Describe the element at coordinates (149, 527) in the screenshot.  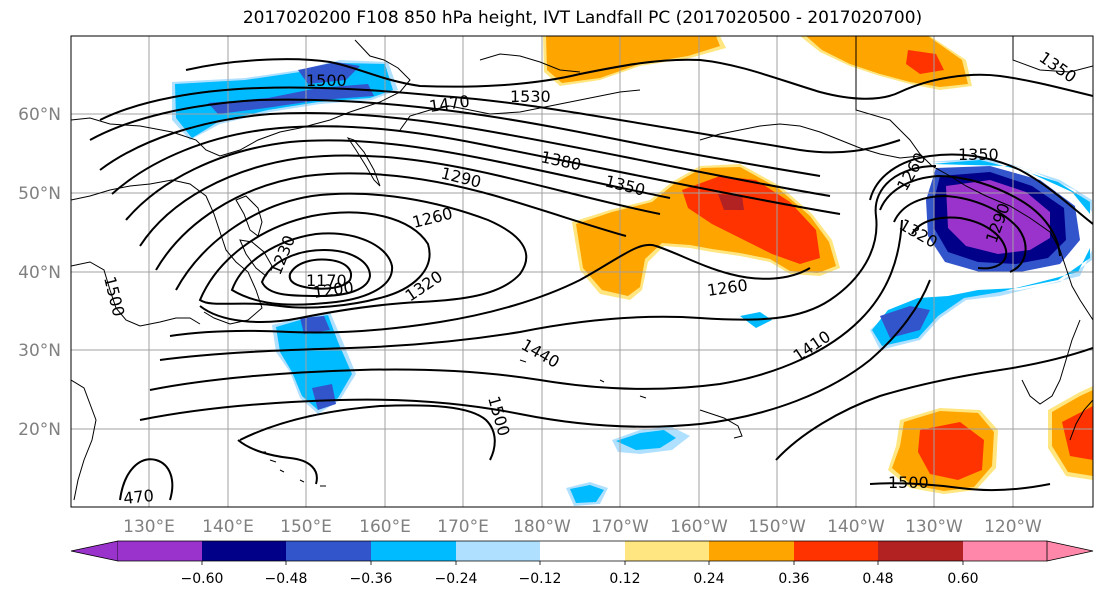
I see `lon-tick-label: 130°E` at that location.